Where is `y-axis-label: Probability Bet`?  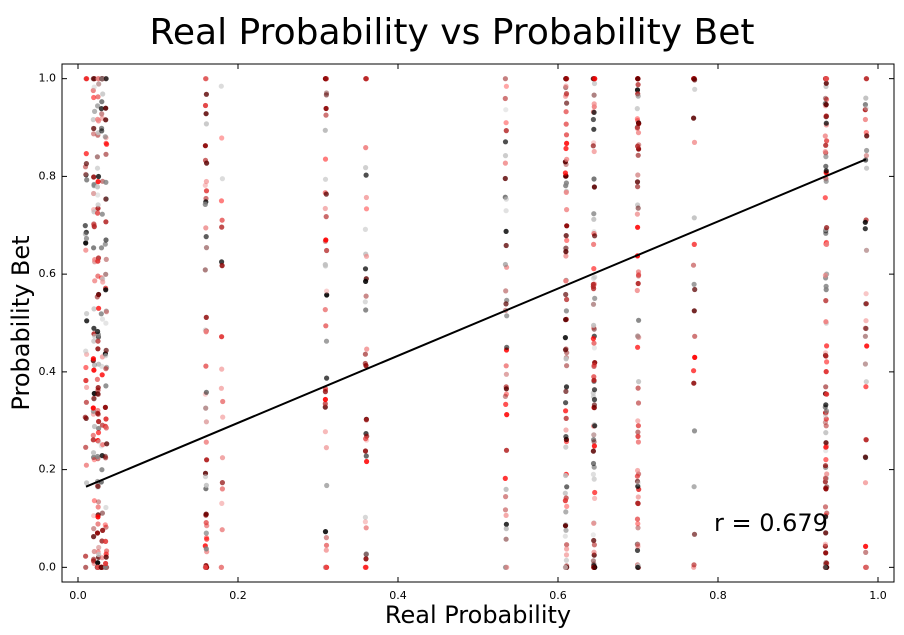 y-axis-label: Probability Bet is located at coordinates (21, 322).